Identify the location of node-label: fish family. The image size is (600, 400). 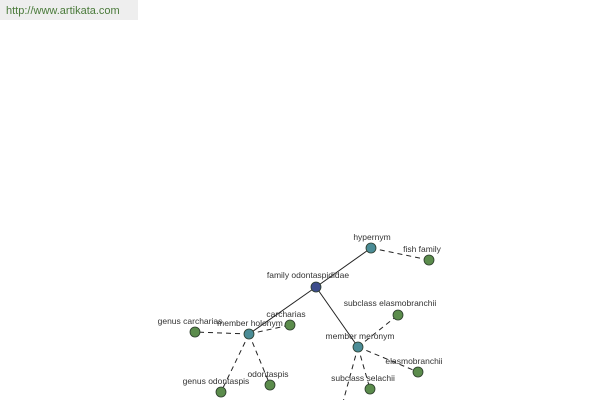
(422, 249).